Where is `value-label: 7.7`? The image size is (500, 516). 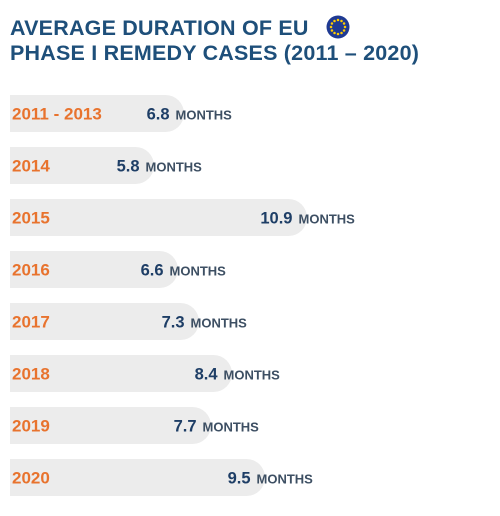 value-label: 7.7 is located at coordinates (185, 427).